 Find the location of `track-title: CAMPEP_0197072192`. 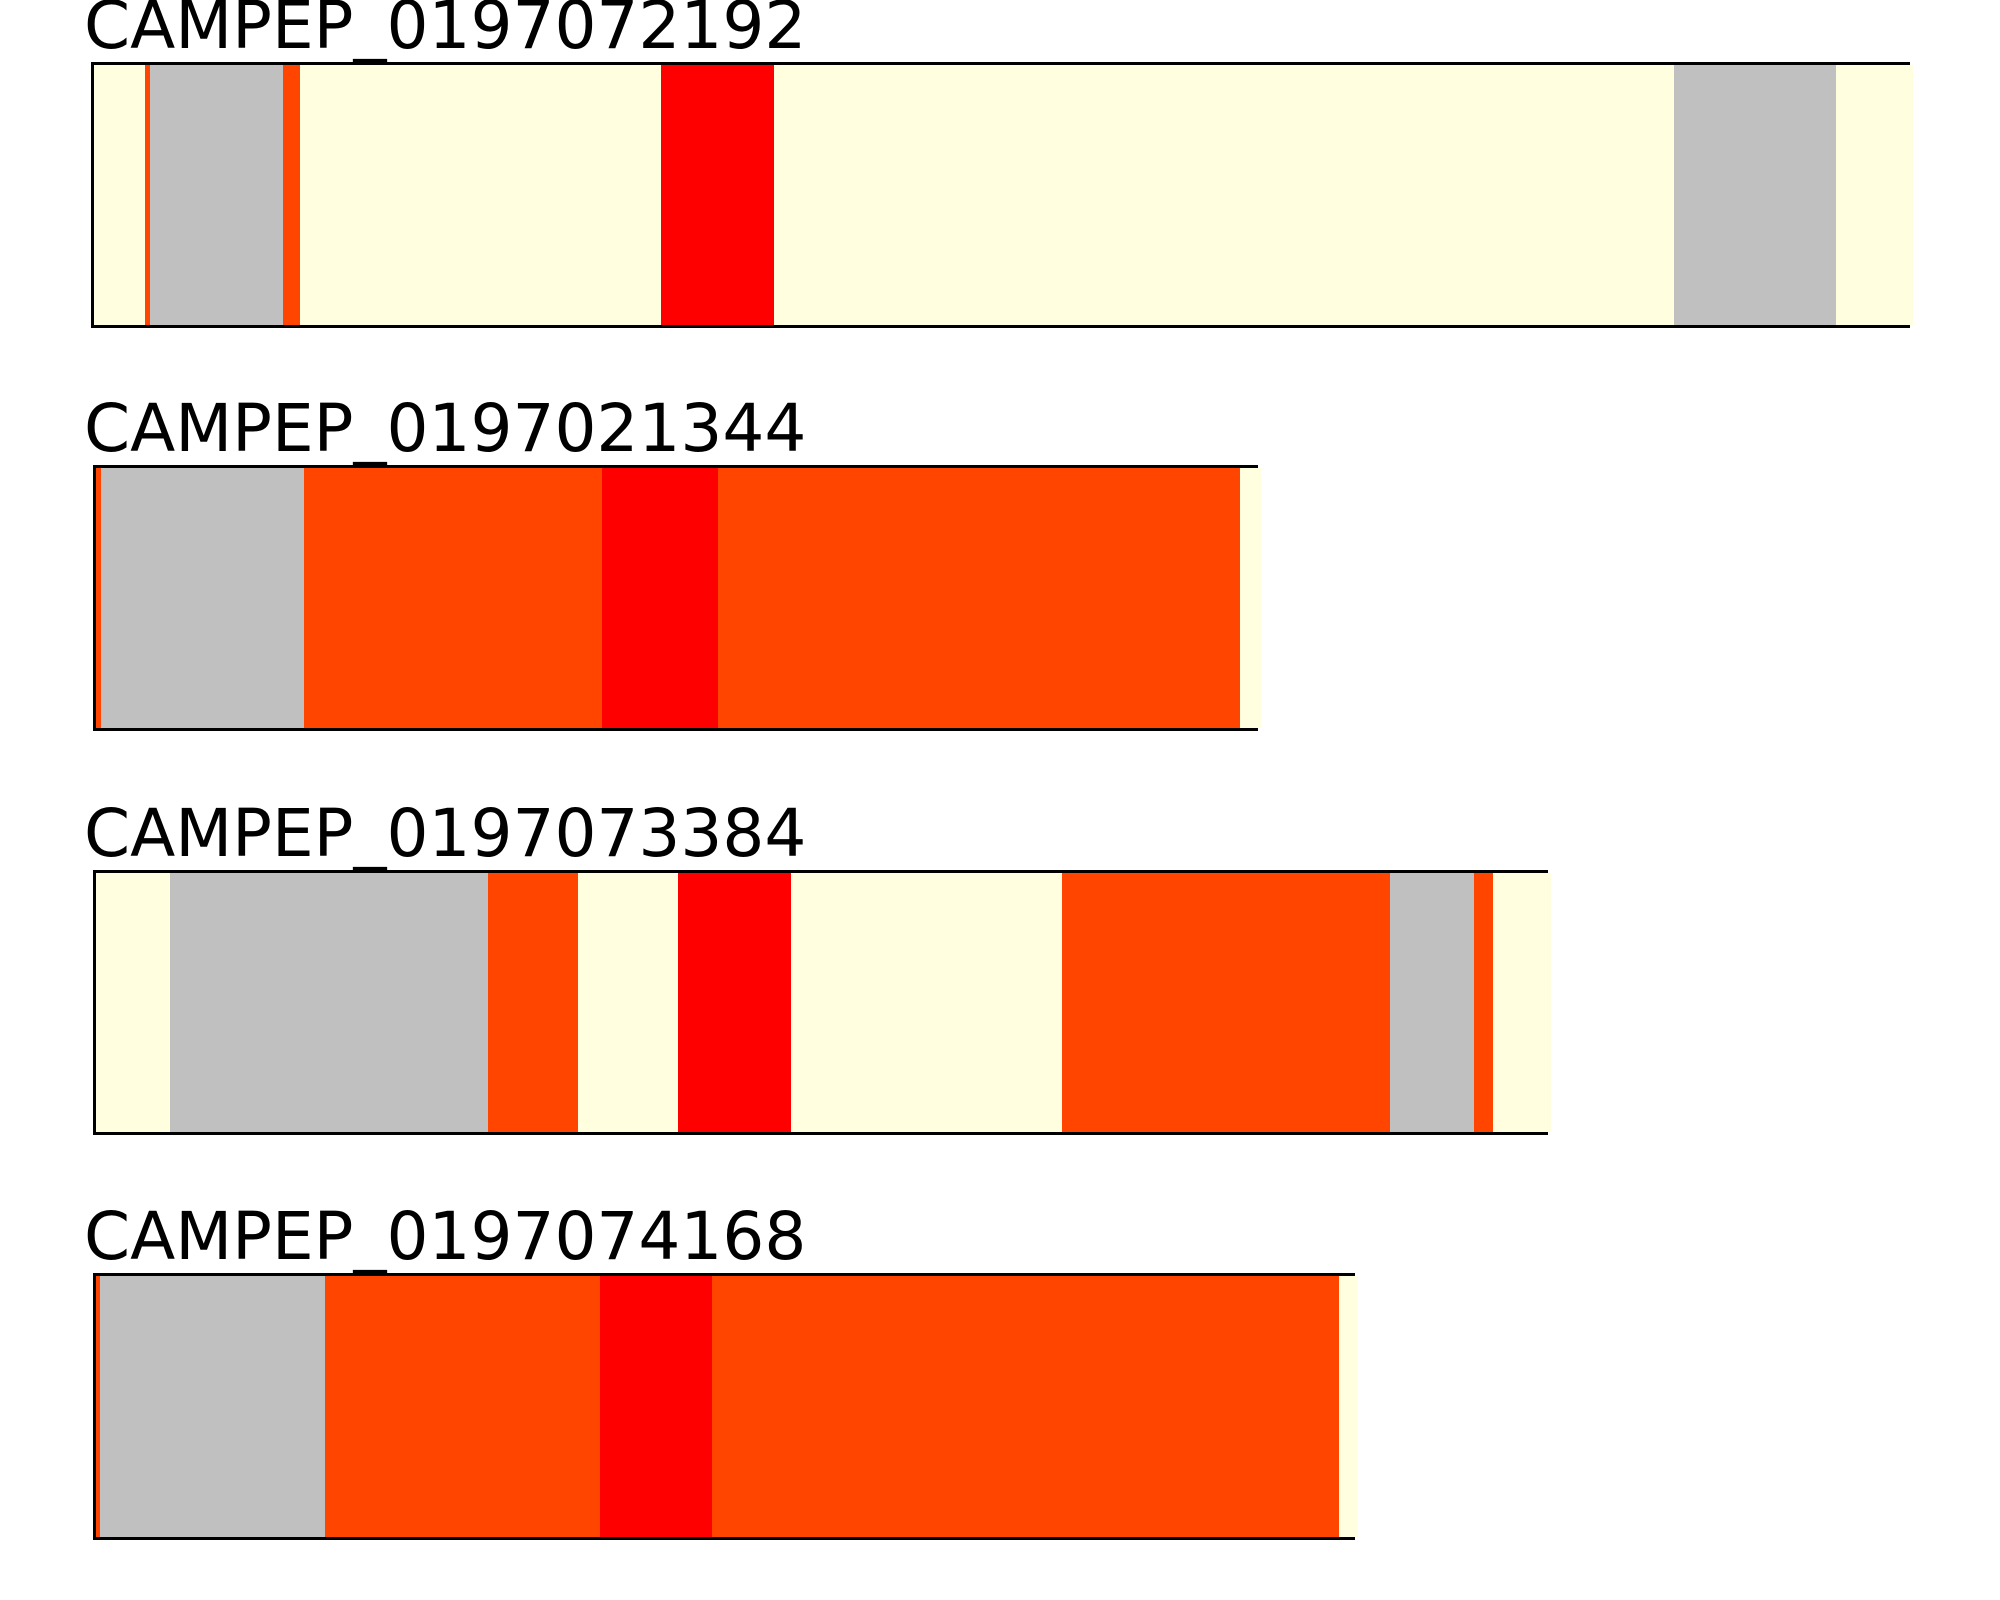

track-title: CAMPEP_0197072192 is located at coordinates (445, 32).